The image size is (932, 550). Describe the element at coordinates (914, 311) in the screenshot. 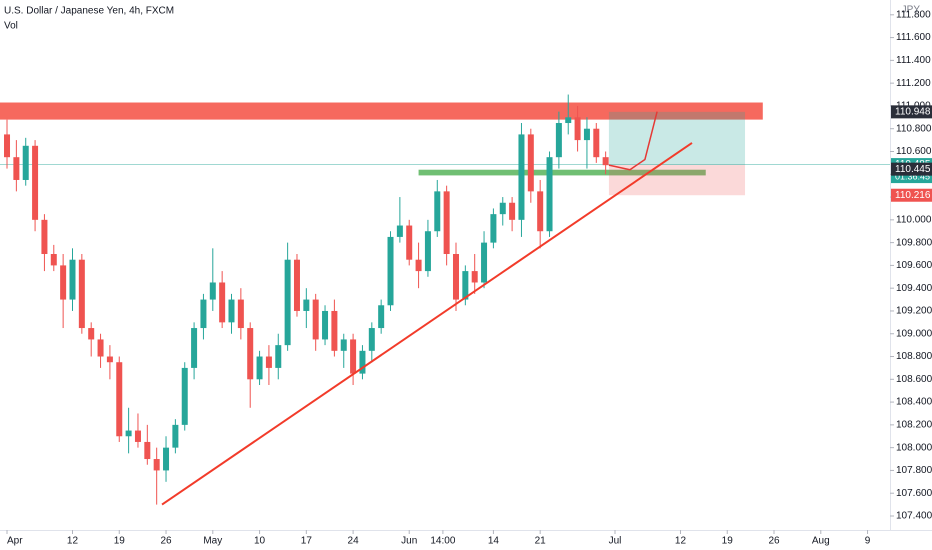

I see `y-tick-label: 109.200` at that location.